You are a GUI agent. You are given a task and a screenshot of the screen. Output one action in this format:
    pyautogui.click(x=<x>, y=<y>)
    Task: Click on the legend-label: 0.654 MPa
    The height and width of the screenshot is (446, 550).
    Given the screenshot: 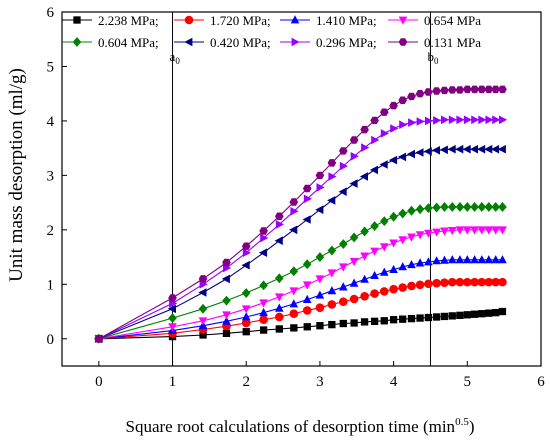 What is the action you would take?
    pyautogui.click(x=452, y=20)
    